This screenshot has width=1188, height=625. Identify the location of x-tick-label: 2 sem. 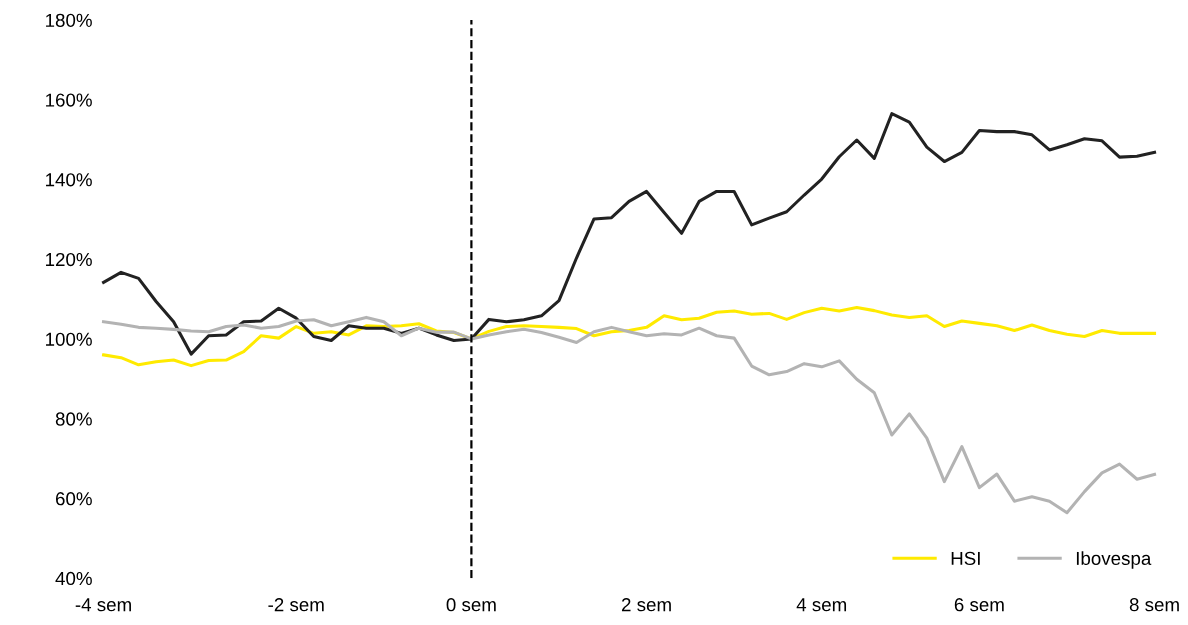
(646, 605).